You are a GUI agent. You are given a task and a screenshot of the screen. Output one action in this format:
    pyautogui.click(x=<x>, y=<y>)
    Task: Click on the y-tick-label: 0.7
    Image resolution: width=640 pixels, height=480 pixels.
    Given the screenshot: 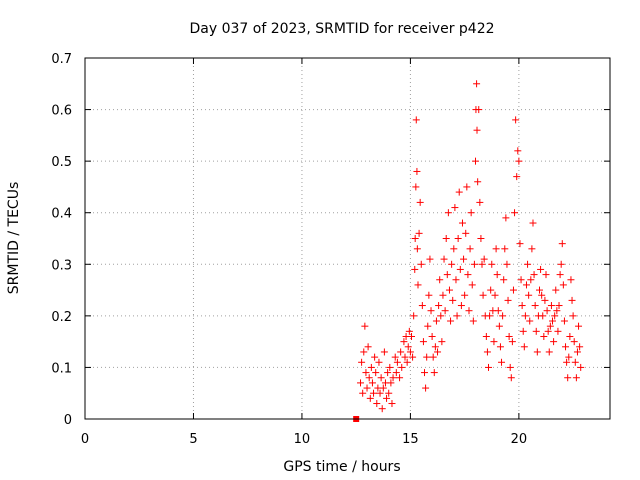 What is the action you would take?
    pyautogui.click(x=61, y=59)
    